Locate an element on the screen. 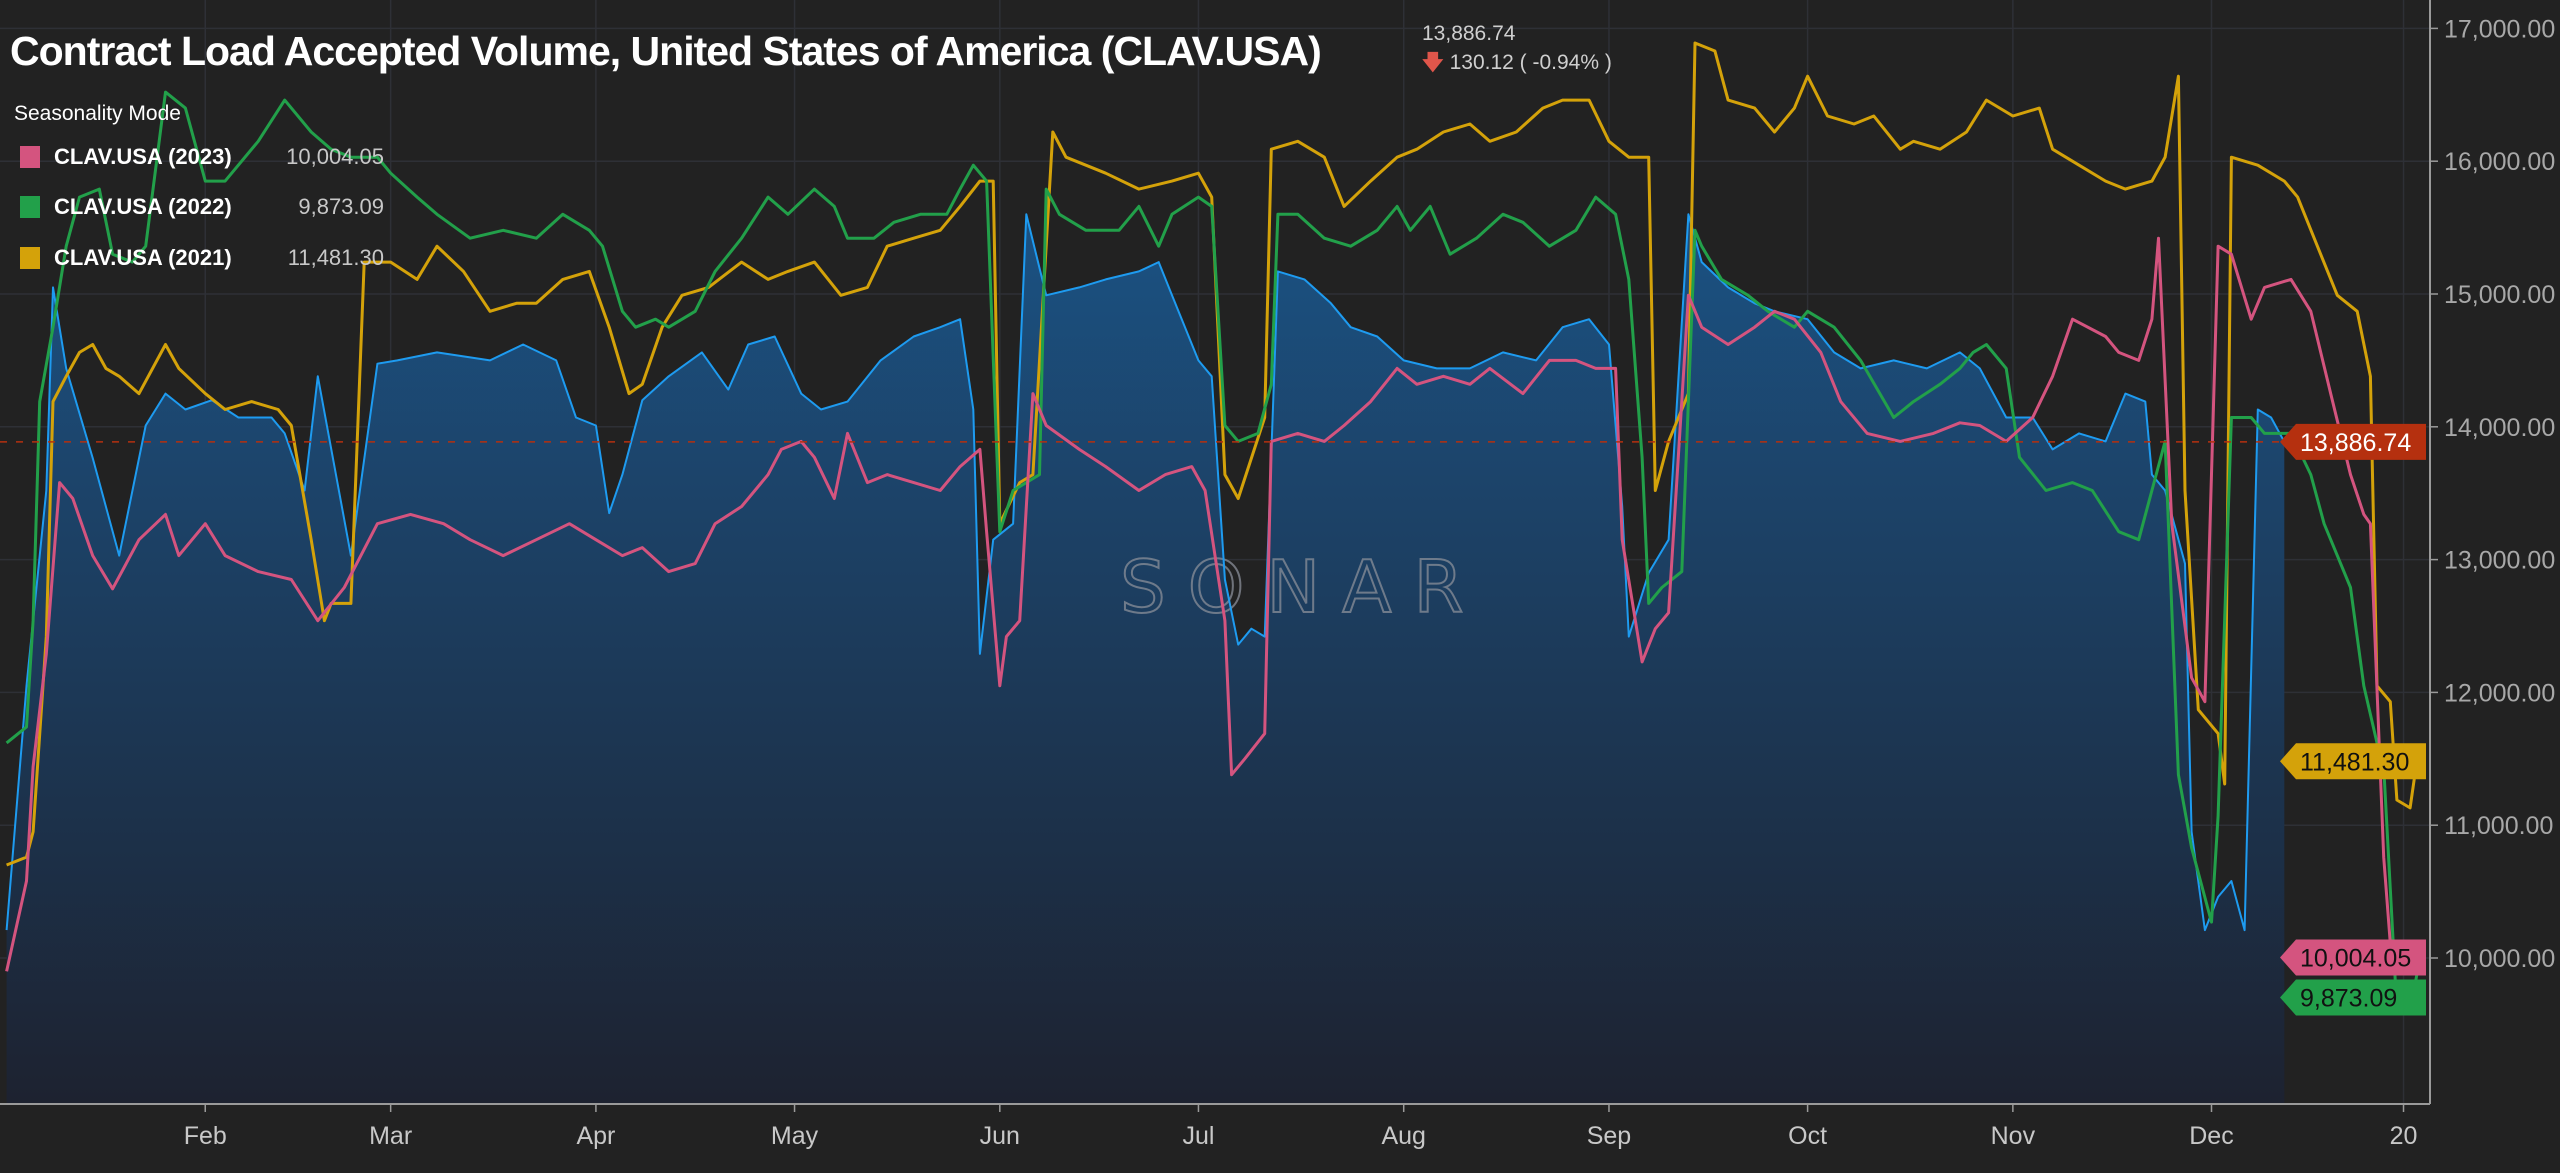  x-tick-label: Apr is located at coordinates (595, 1136).